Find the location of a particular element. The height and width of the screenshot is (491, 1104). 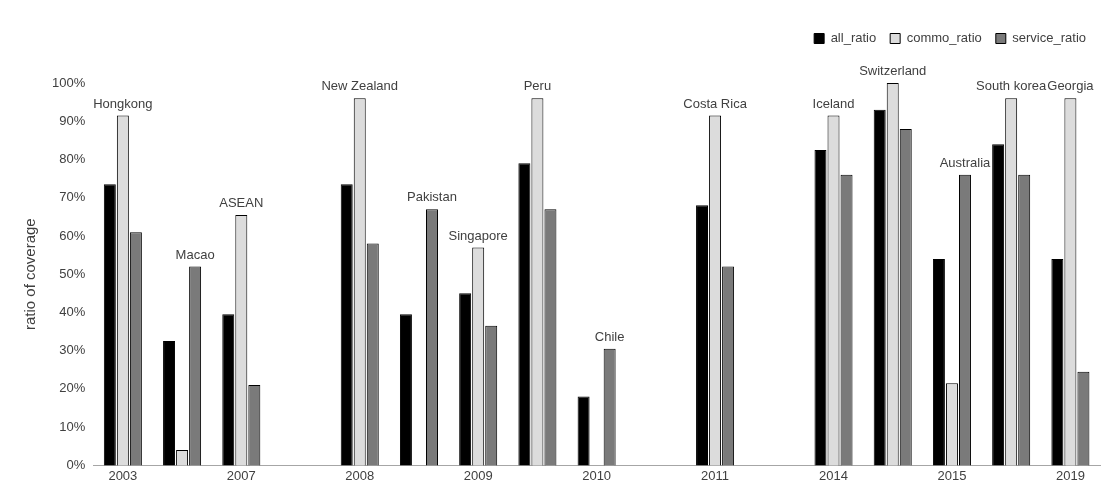

data-label: Costa Rica is located at coordinates (715, 103).